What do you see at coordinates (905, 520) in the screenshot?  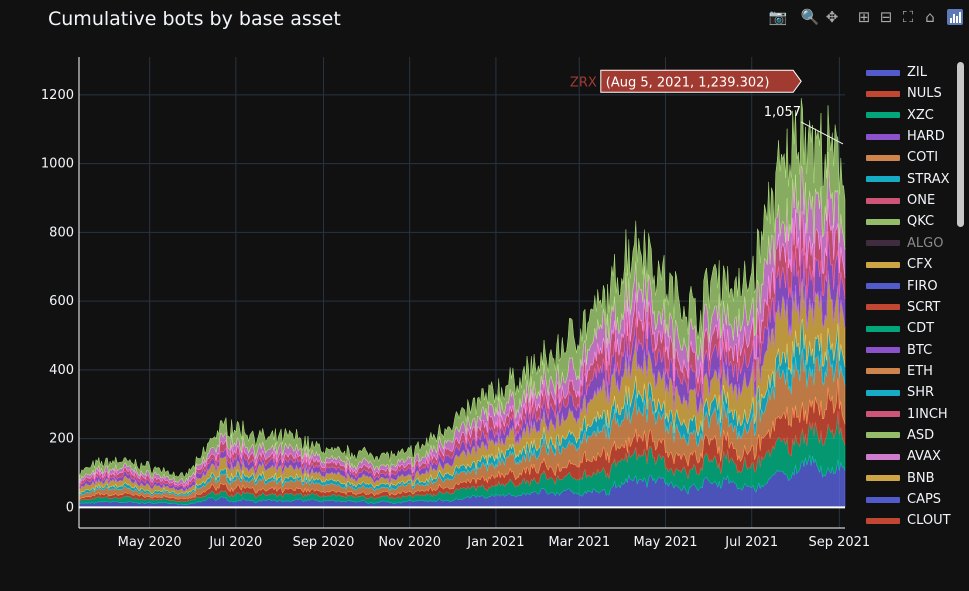 I see `legend-item: CLOUT` at bounding box center [905, 520].